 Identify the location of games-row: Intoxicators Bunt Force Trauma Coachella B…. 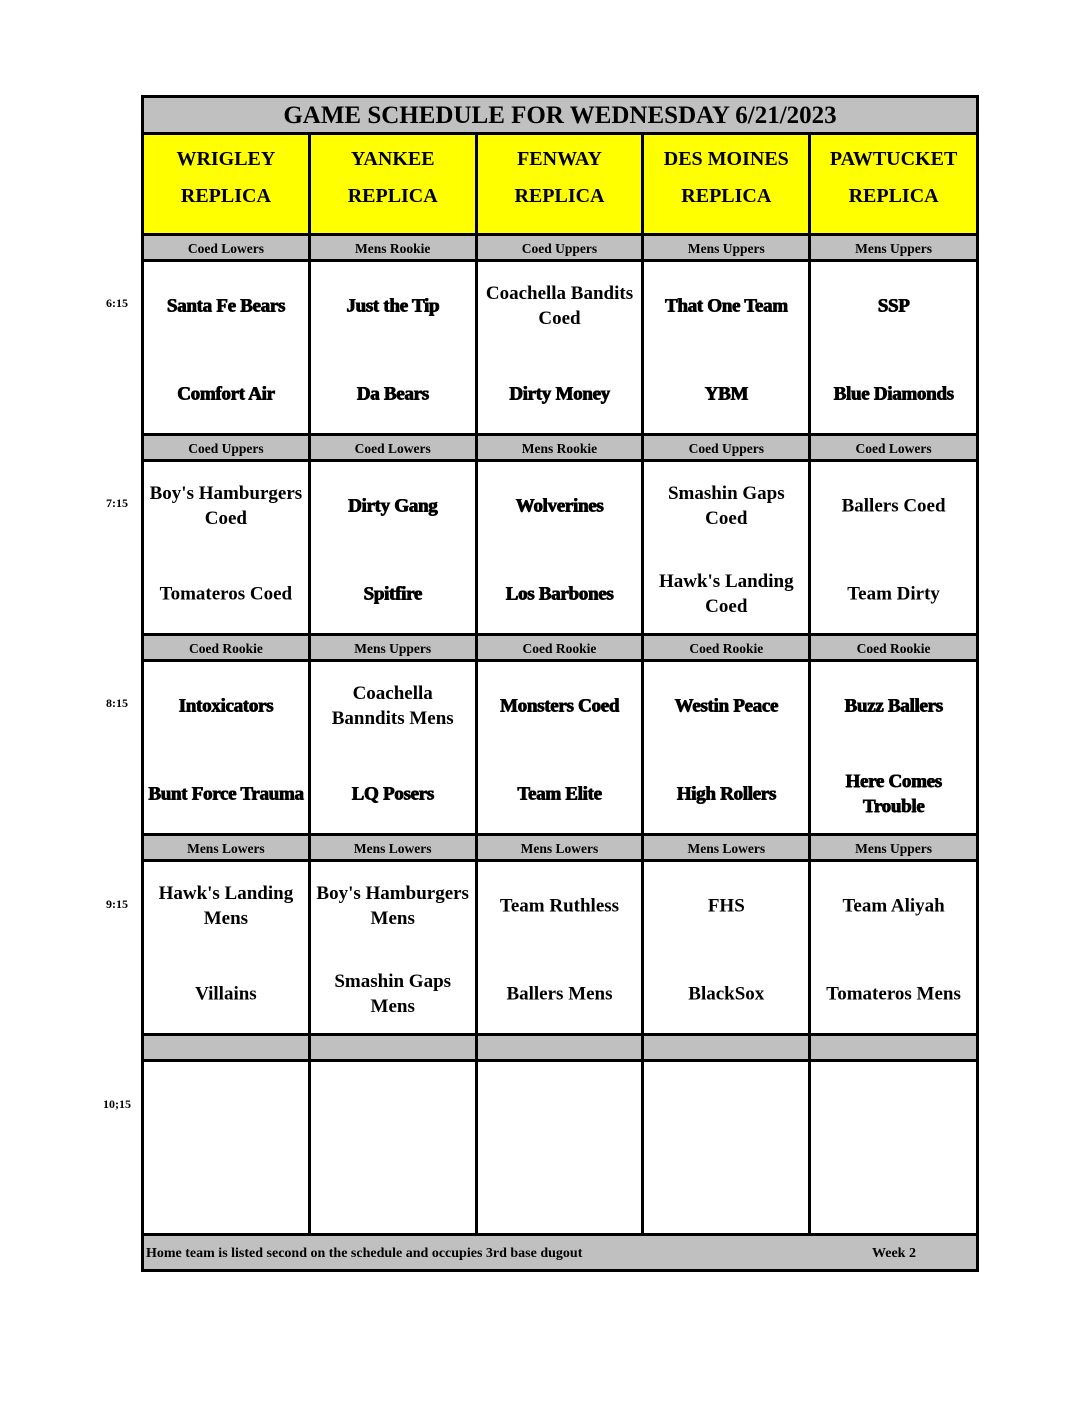
(560, 747).